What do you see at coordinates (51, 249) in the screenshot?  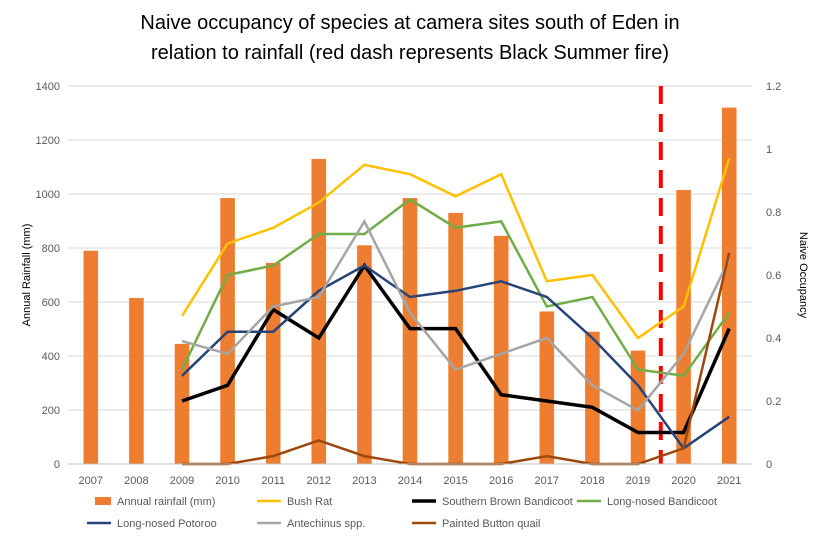 I see `y-left-tick-label: 800` at bounding box center [51, 249].